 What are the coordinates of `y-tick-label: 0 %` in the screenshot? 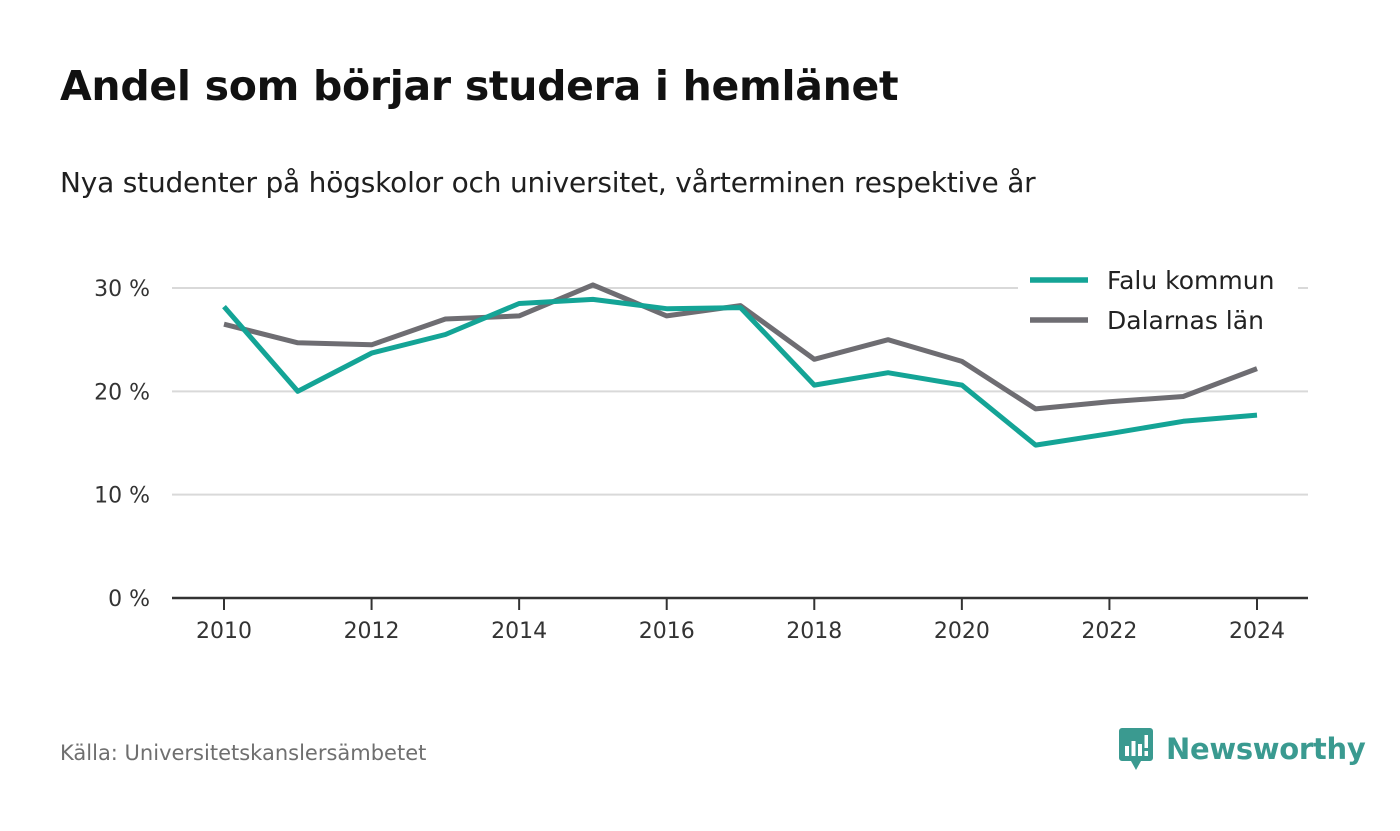 It's located at (129, 599).